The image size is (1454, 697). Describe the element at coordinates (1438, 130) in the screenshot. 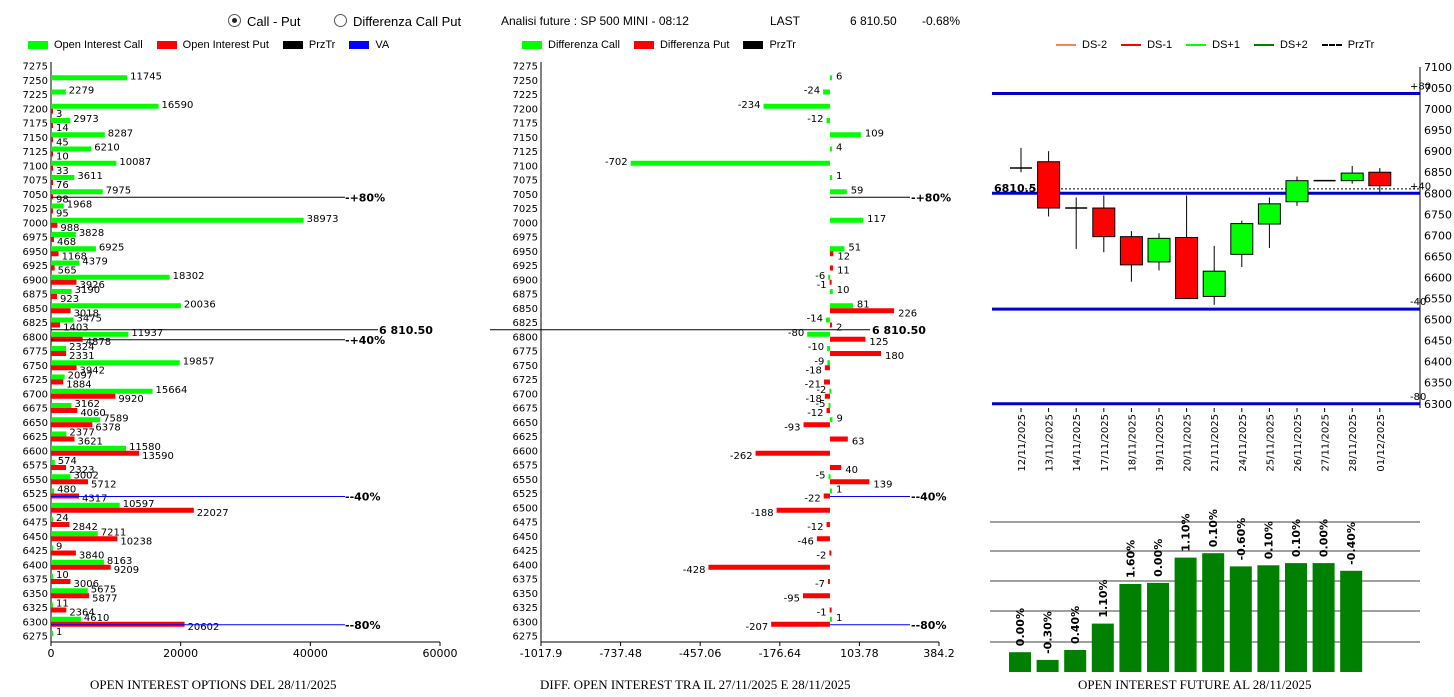

I see `y-tick-label: 6950` at that location.